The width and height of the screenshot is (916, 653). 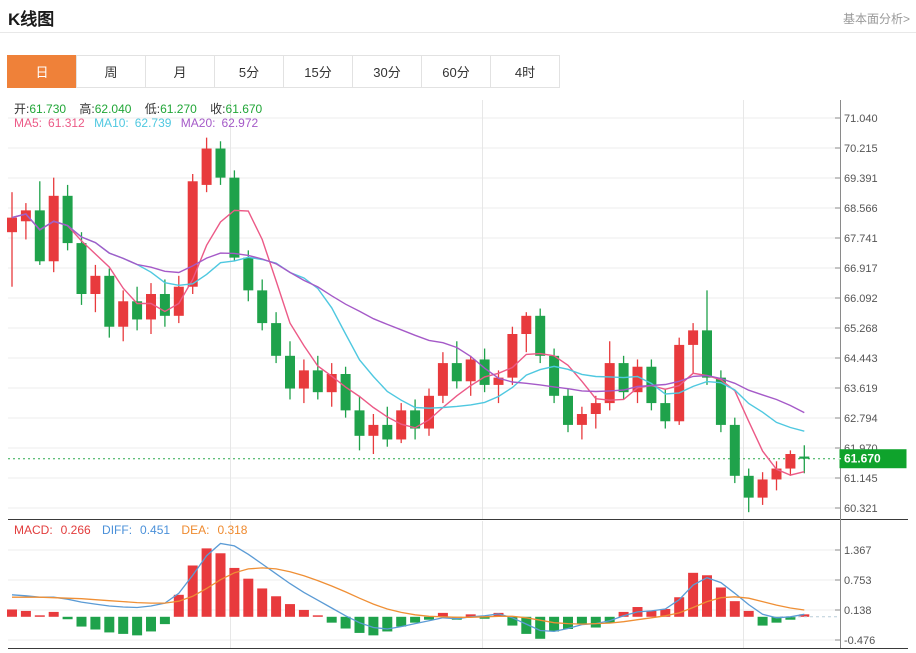 I want to click on ma-info-bar: MA5: 61.312 MA10: 62.739 MA20: 62.972, so click(x=139, y=123).